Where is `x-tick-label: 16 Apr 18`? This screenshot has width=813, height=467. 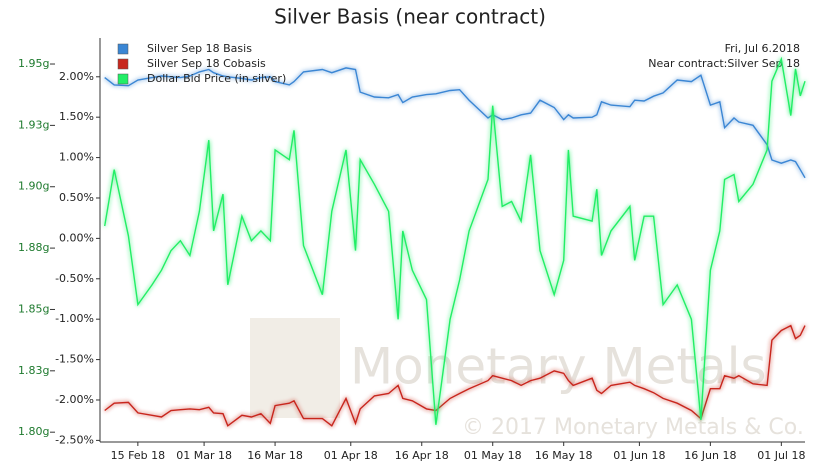 x-tick-label: 16 Apr 18 is located at coordinates (422, 455).